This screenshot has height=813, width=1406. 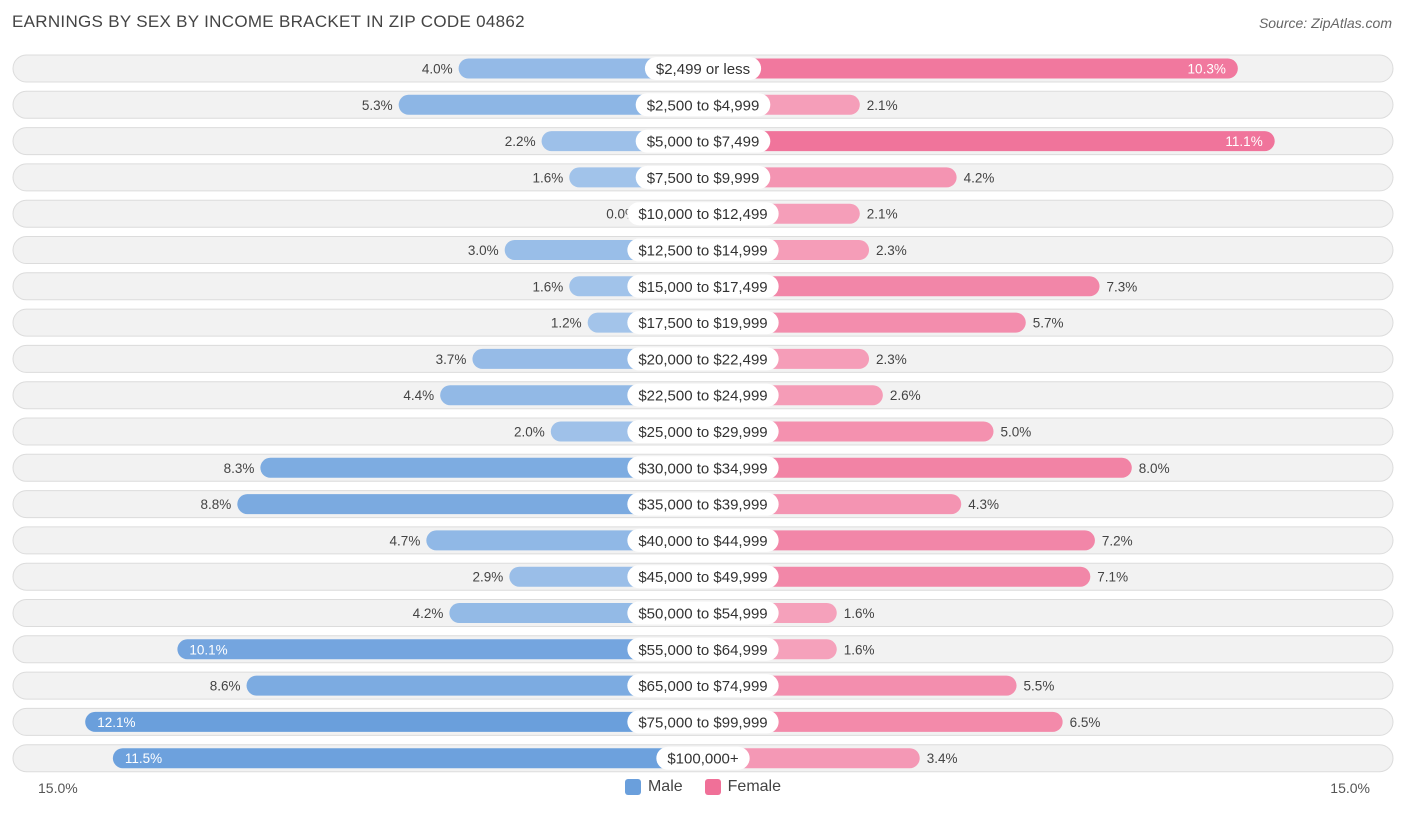 I want to click on value-label-male: 11.5%, so click(x=143, y=758).